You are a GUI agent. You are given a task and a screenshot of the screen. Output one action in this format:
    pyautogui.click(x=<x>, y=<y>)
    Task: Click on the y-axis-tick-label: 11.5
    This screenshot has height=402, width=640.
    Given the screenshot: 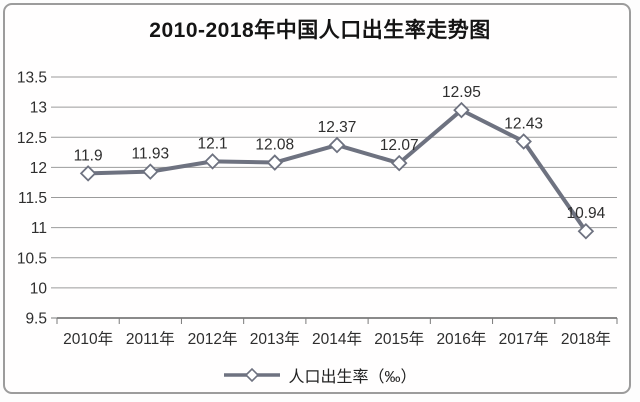 What is the action you would take?
    pyautogui.click(x=32, y=198)
    